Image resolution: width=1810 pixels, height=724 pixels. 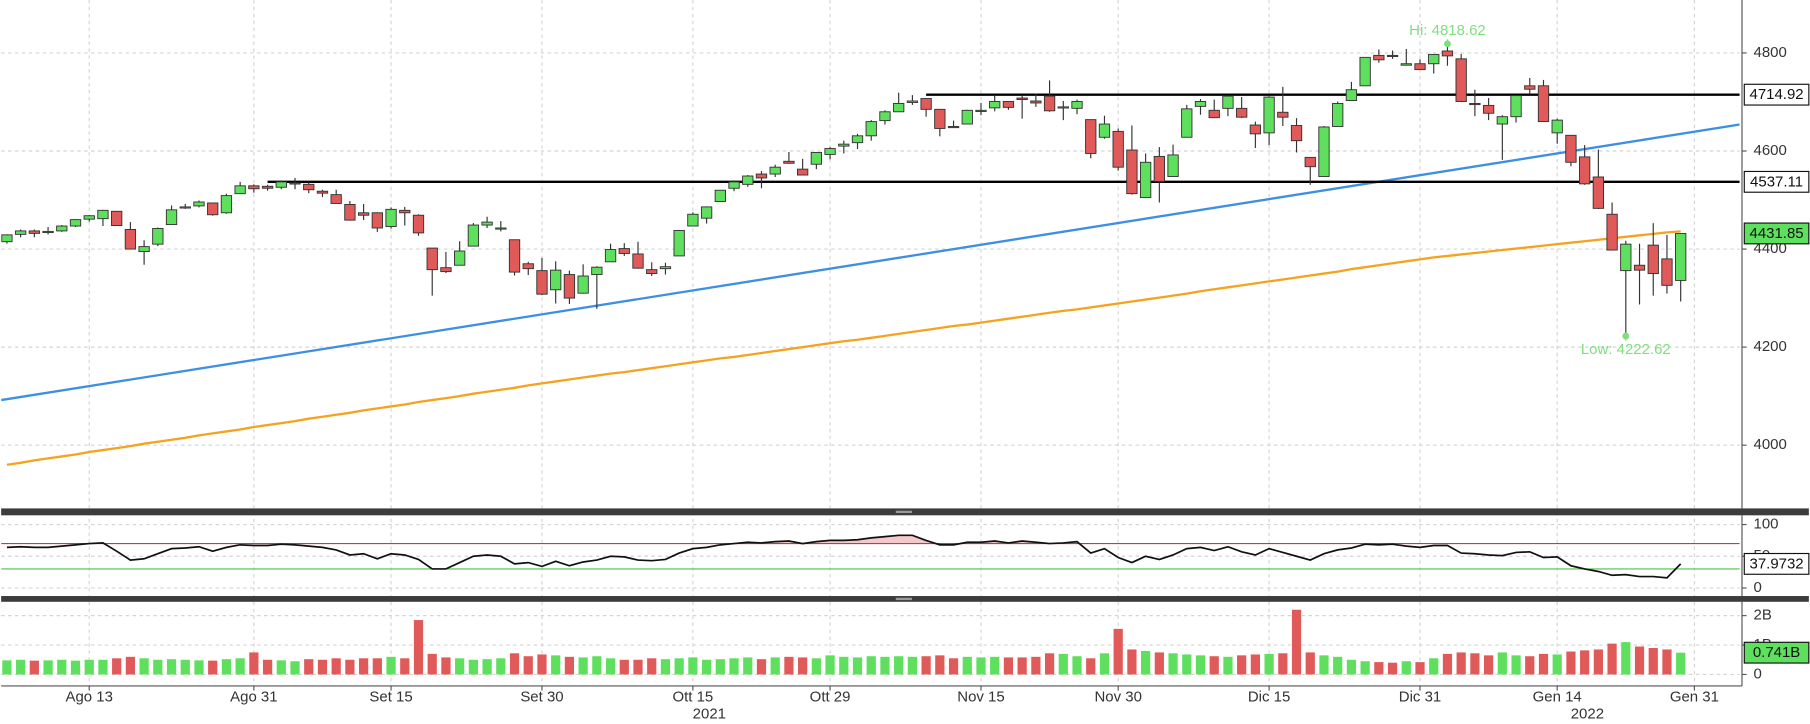 What do you see at coordinates (1117, 696) in the screenshot?
I see `x-tick-label: Nov 30` at bounding box center [1117, 696].